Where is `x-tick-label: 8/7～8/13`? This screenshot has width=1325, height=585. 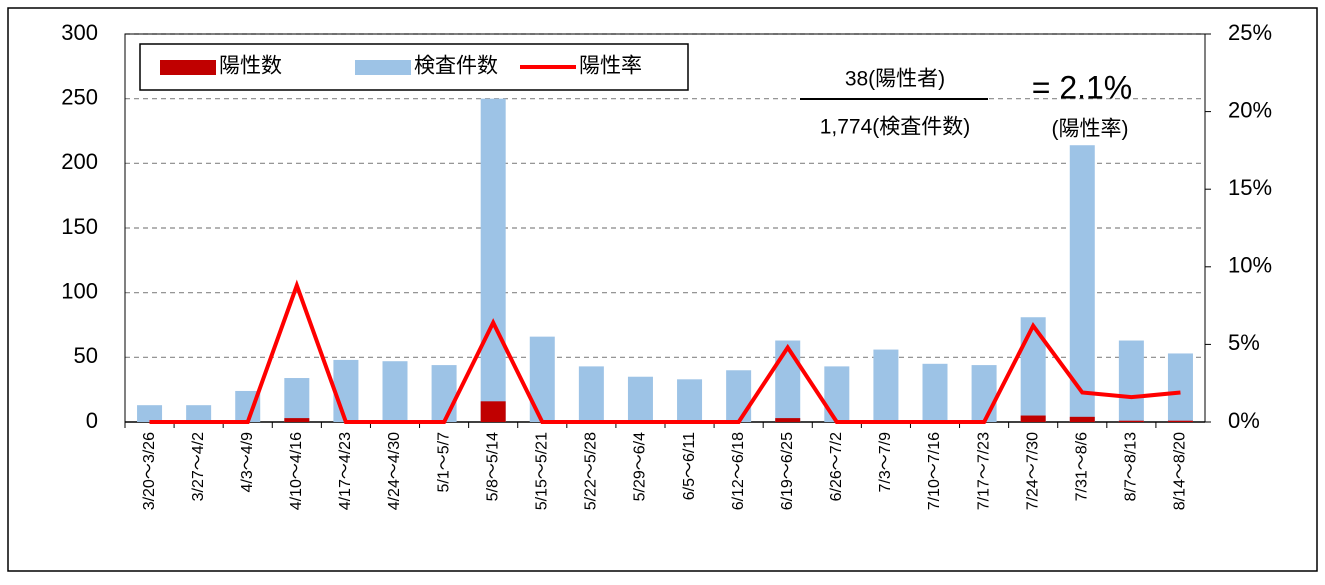 x-tick-label: 8/7～8/13 is located at coordinates (1131, 466).